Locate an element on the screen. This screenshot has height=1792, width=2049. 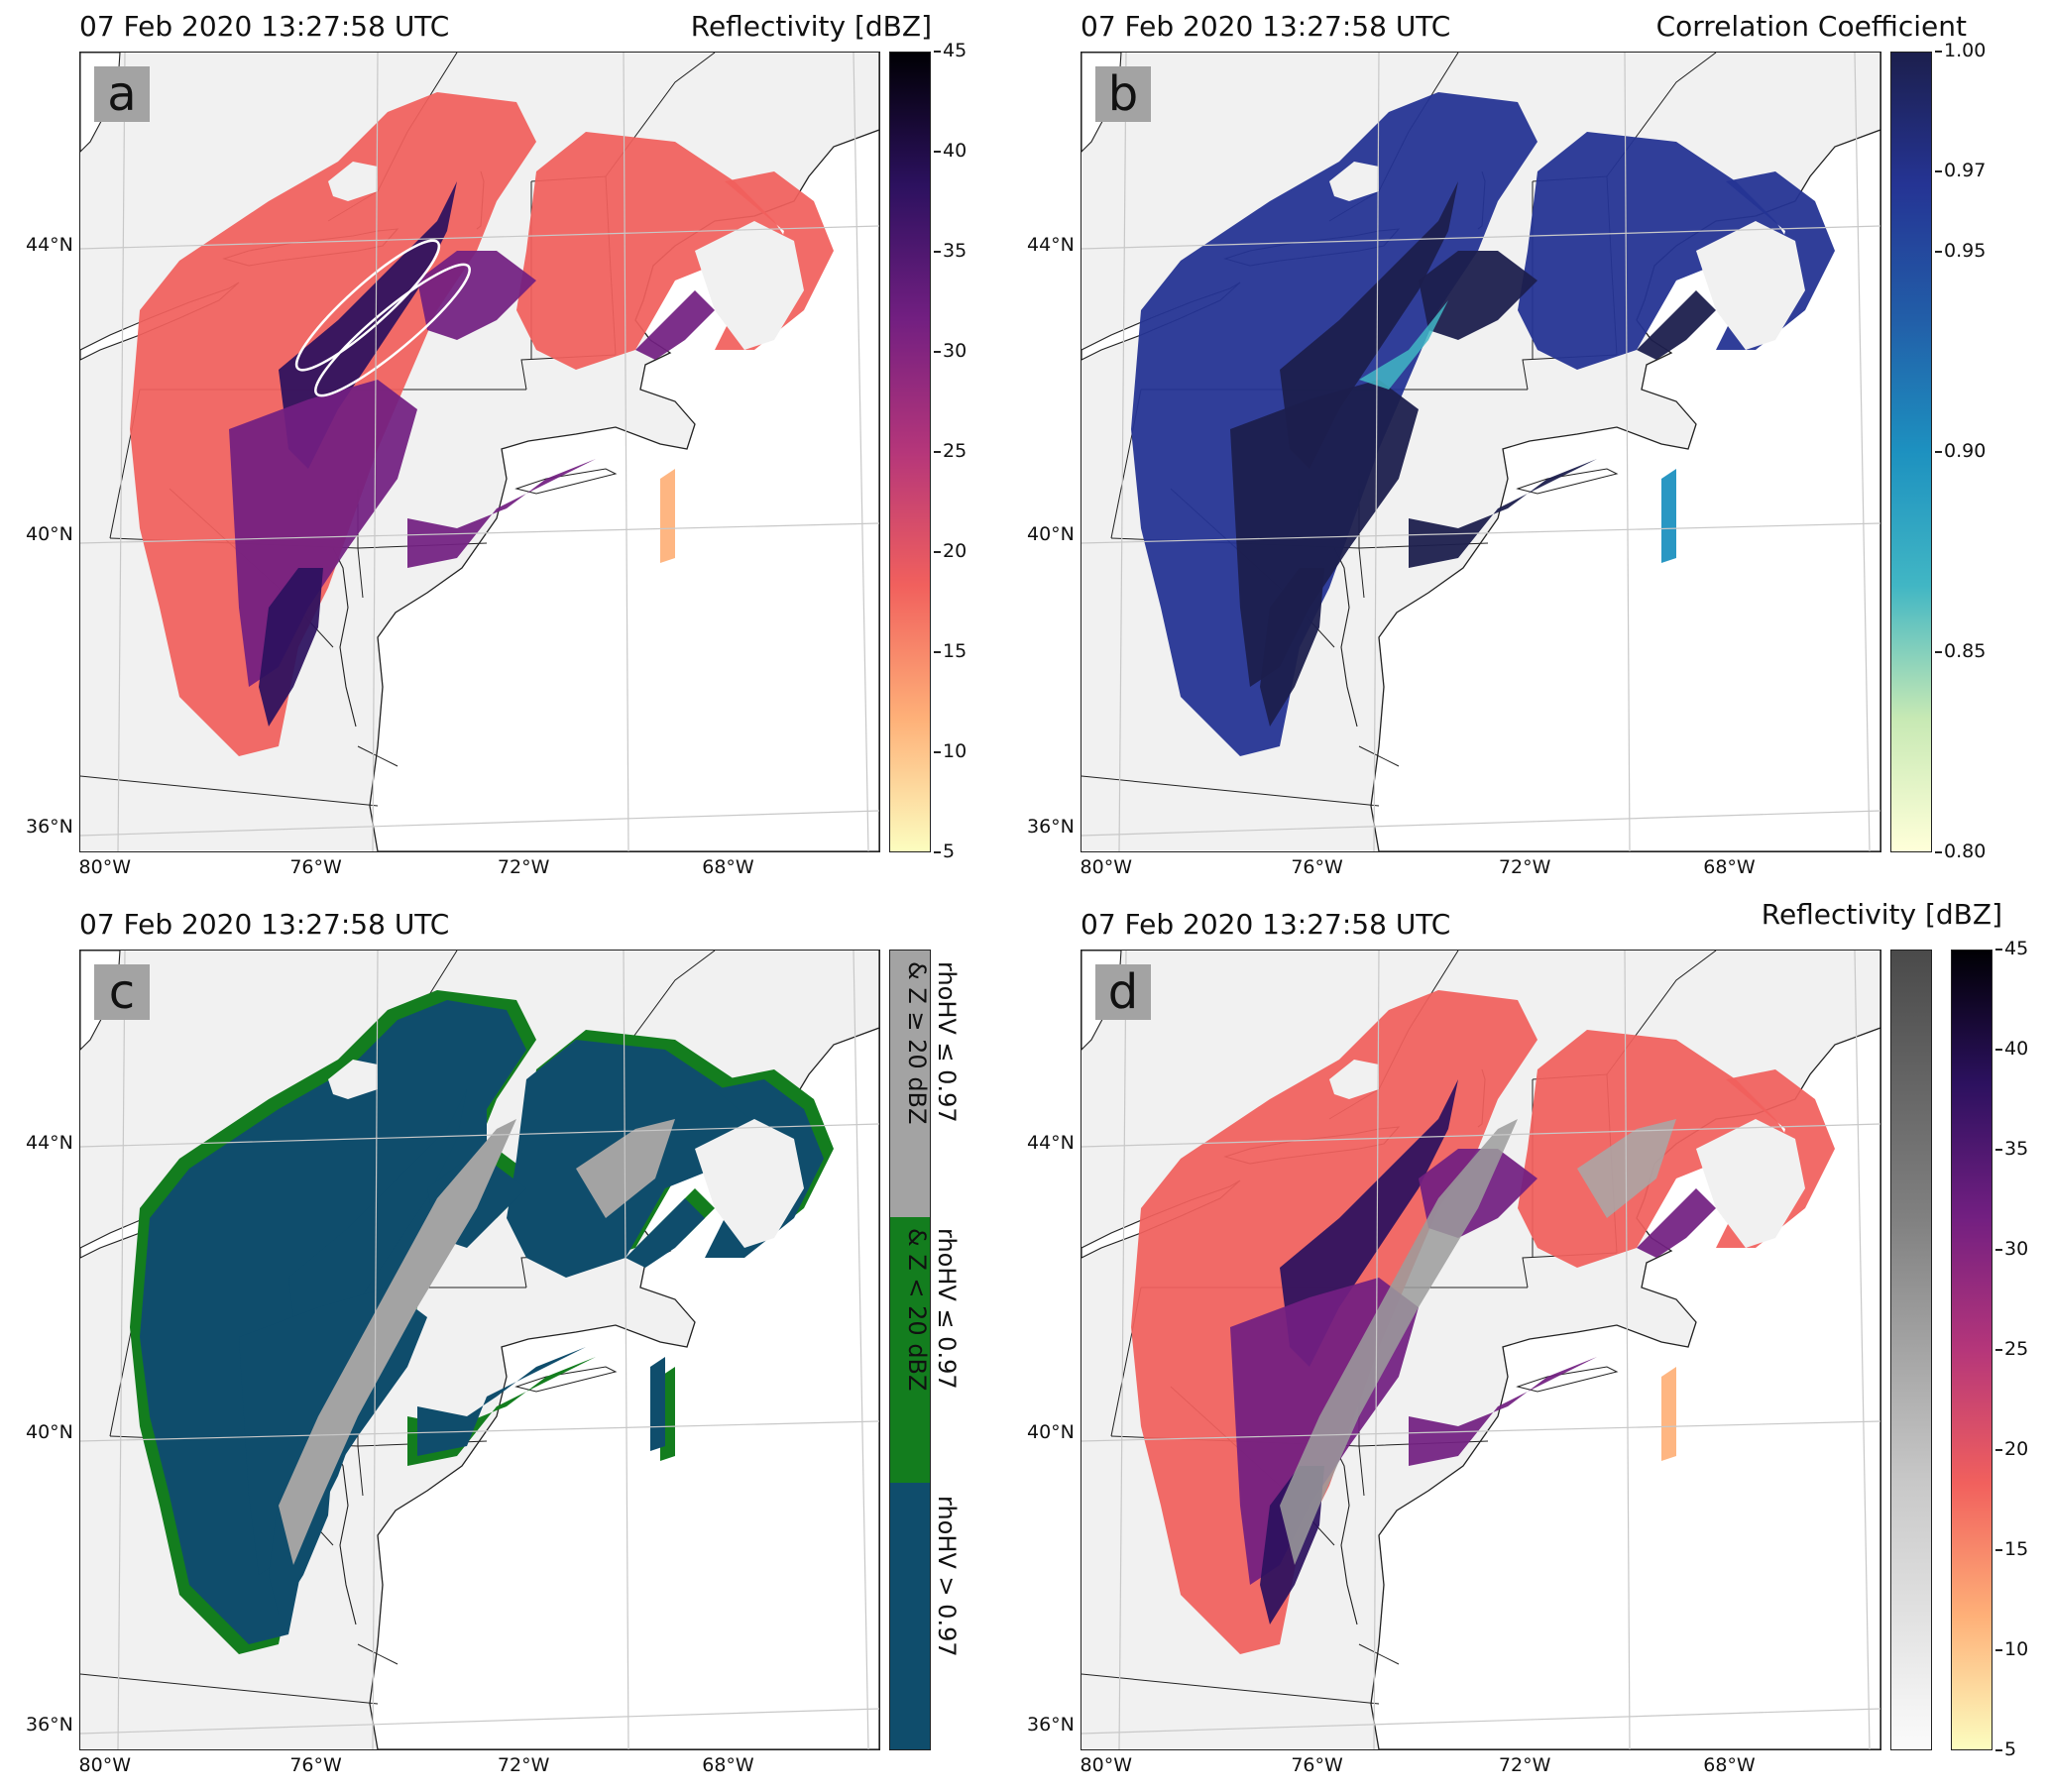
colorbar-categories is located at coordinates (910, 1350).